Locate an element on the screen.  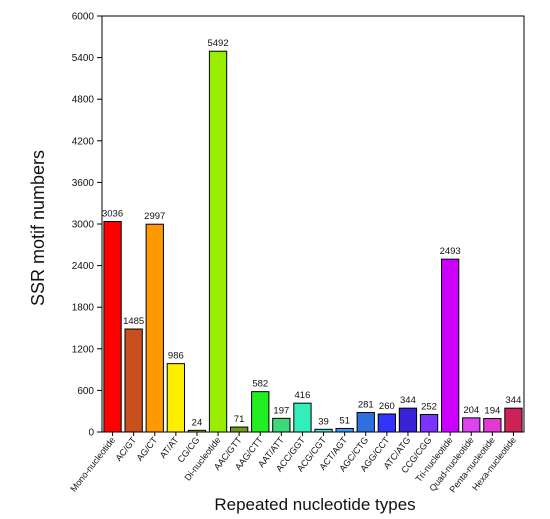
data-label: 260 is located at coordinates (387, 406).